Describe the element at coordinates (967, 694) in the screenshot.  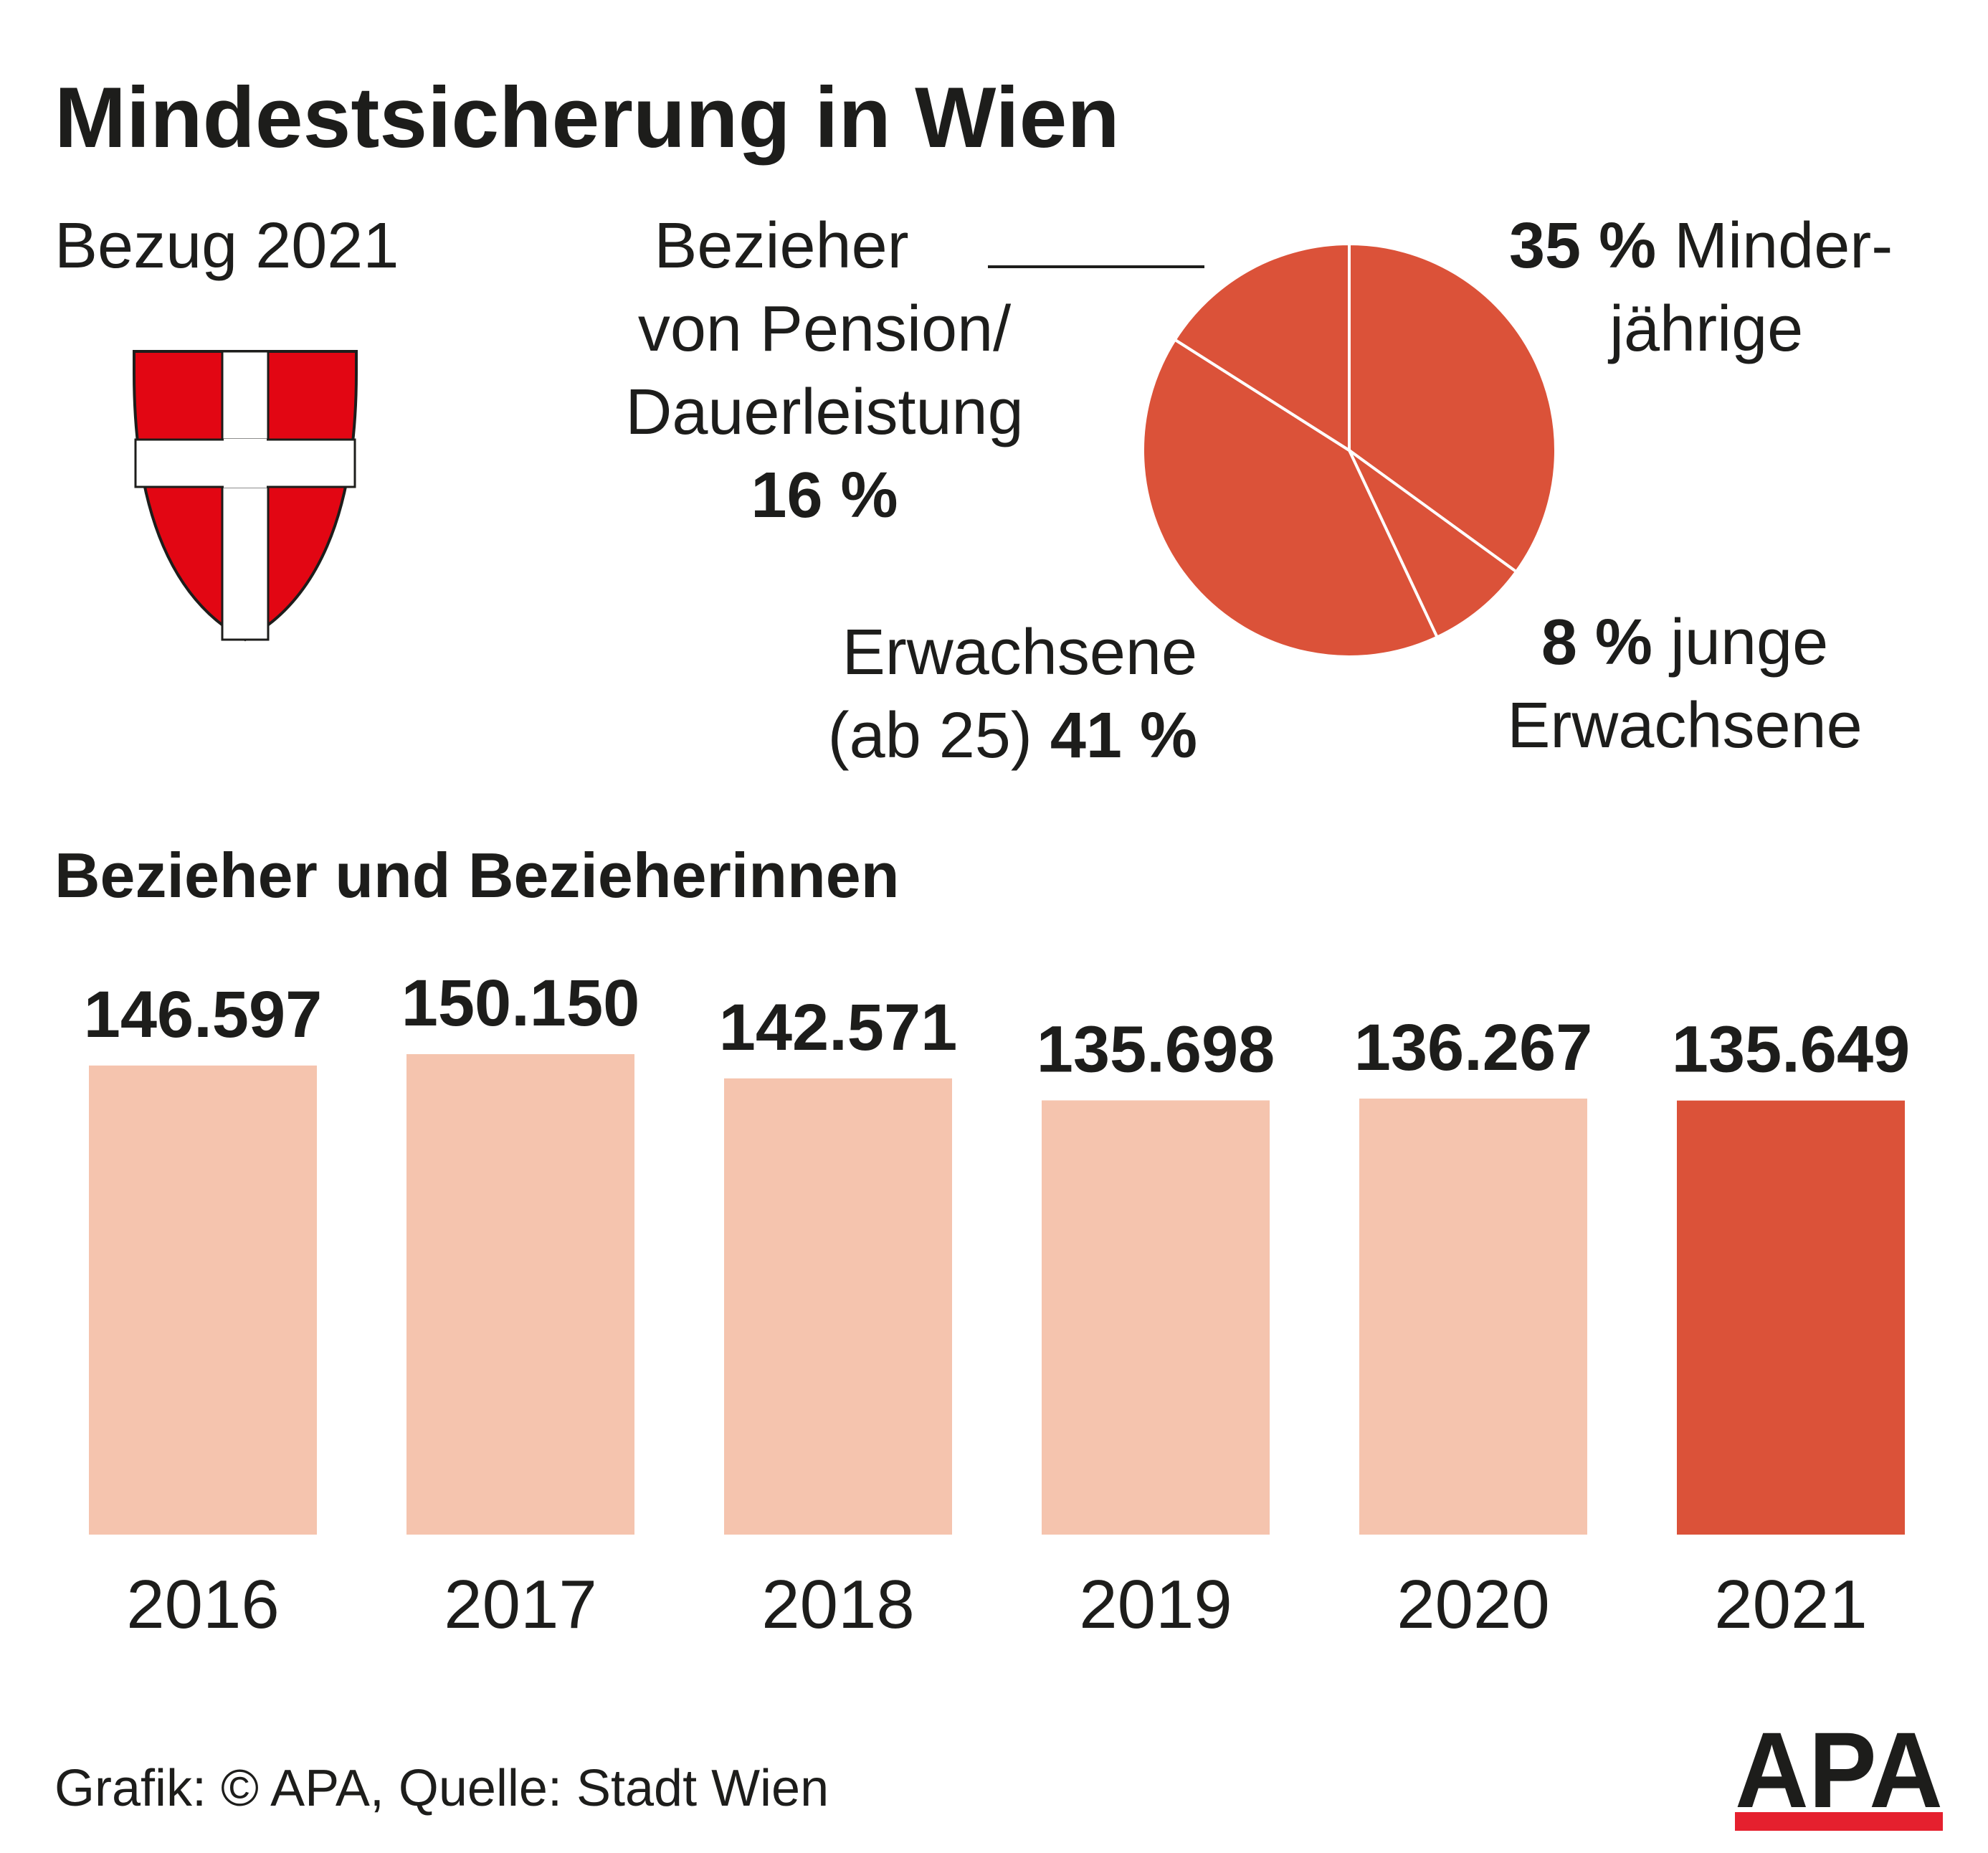
I see `pie-label-adults: Erwachsene (ab 25) 41 %` at that location.